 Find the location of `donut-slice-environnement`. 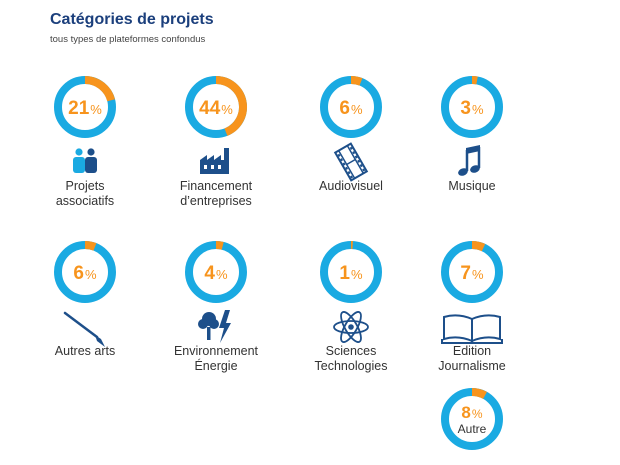

donut-slice-environnement is located at coordinates (219, 245).